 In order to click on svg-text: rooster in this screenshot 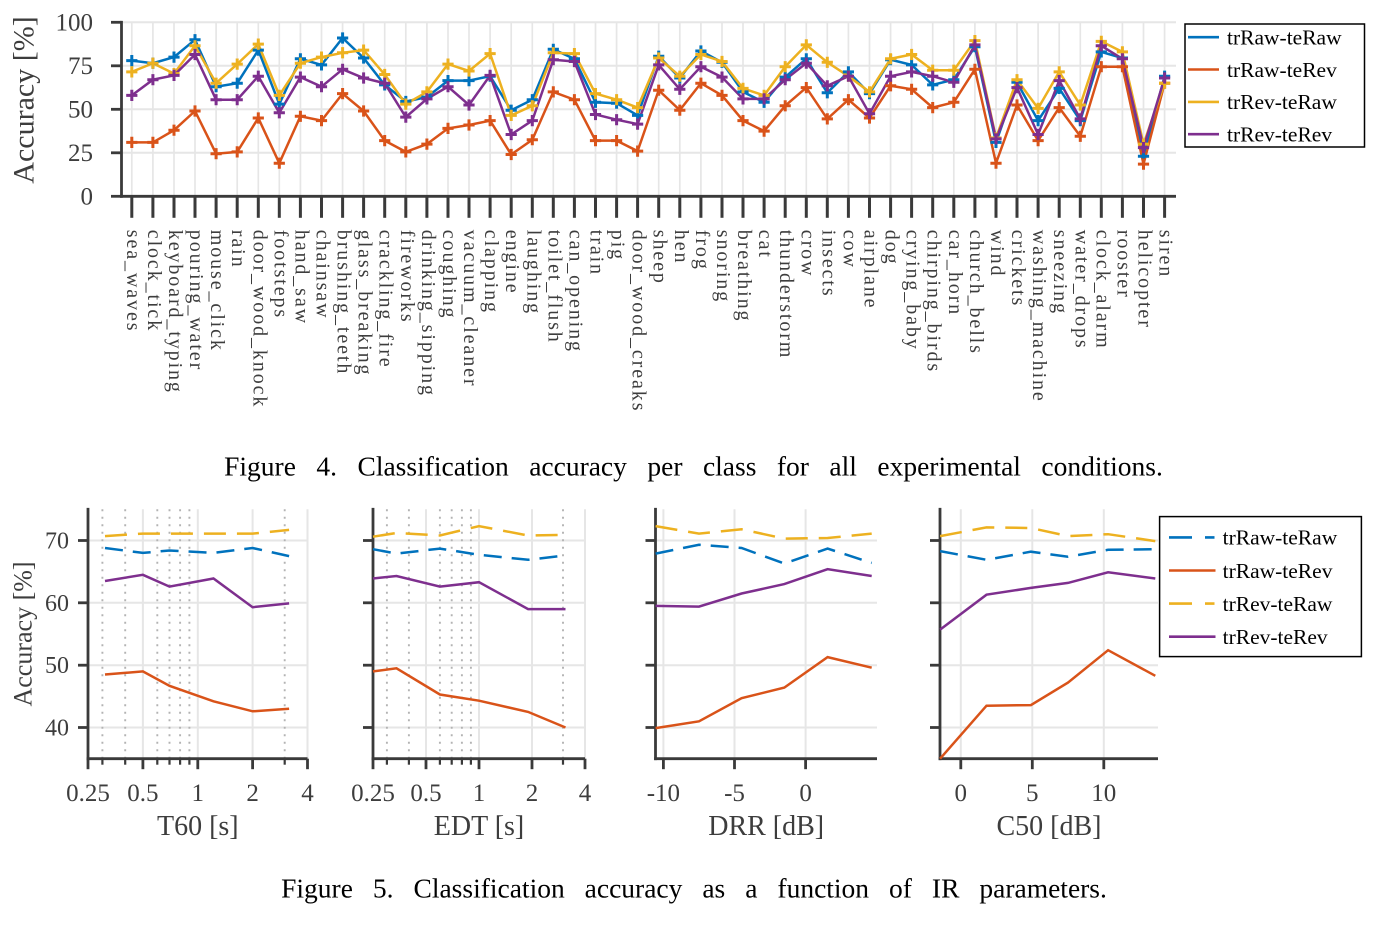, I will do `click(1123, 264)`.